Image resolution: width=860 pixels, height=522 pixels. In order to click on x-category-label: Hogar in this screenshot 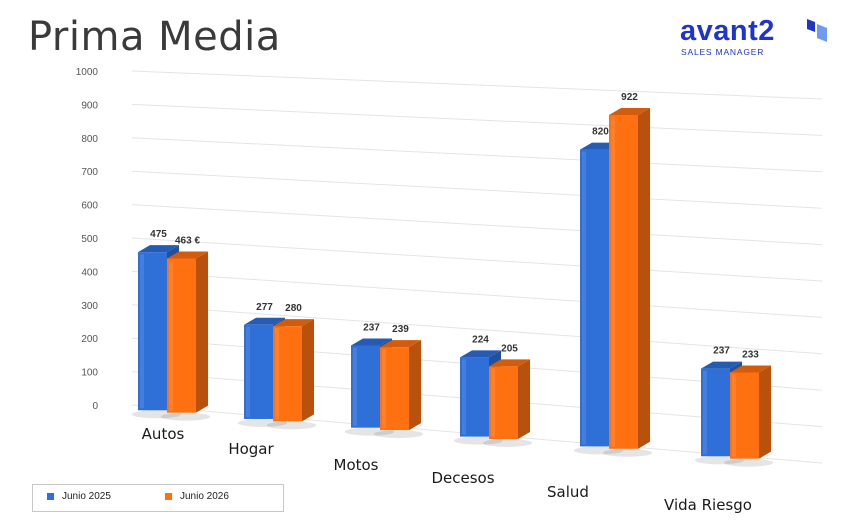, I will do `click(251, 449)`.